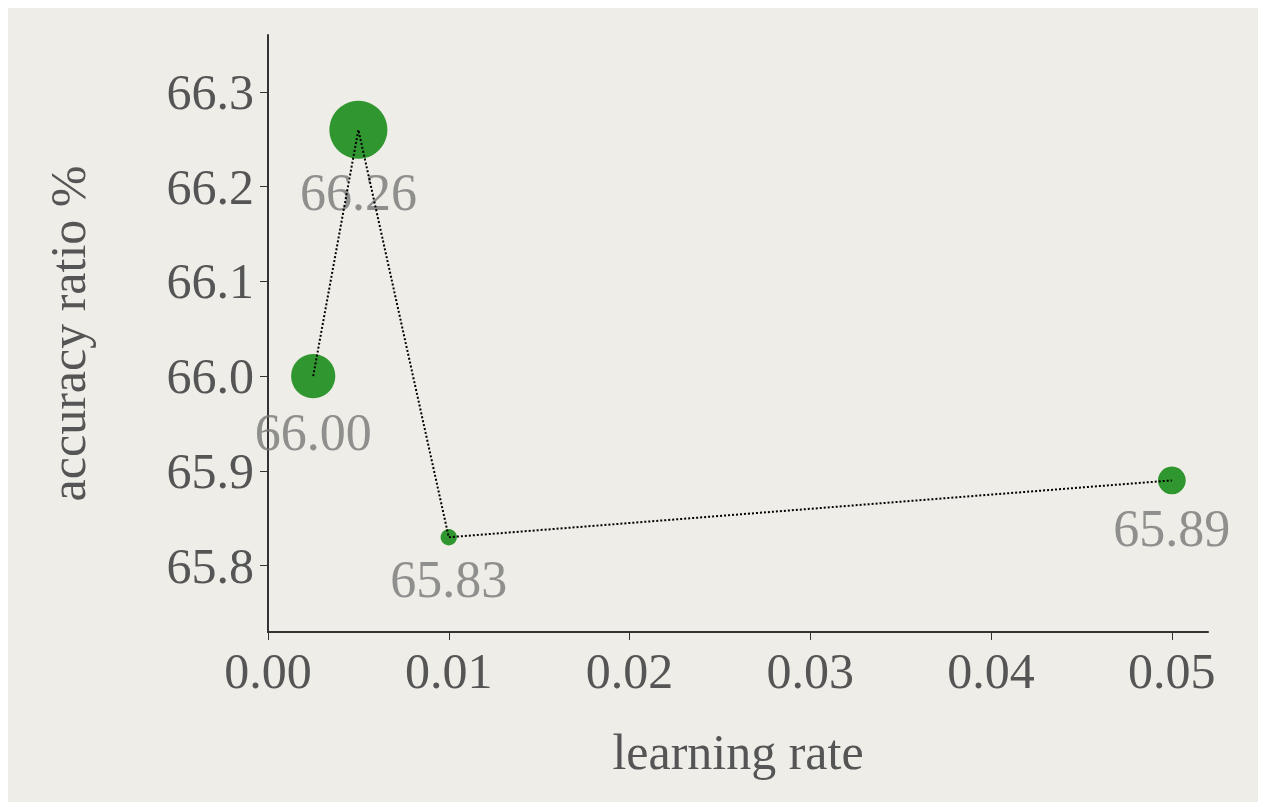  What do you see at coordinates (738, 752) in the screenshot?
I see `x-axis-title: learning rate` at bounding box center [738, 752].